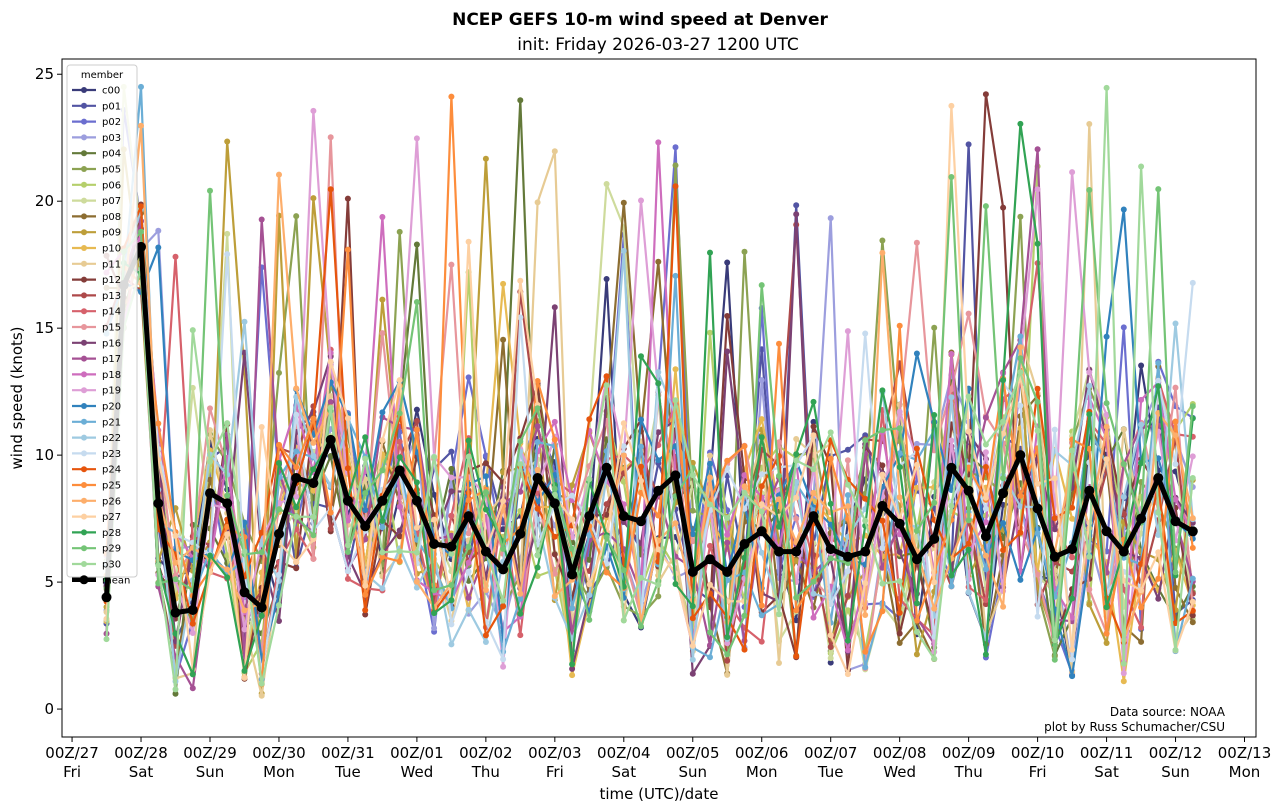 This screenshot has width=1273, height=812. I want to click on legend-item-p01: p01, so click(96, 106).